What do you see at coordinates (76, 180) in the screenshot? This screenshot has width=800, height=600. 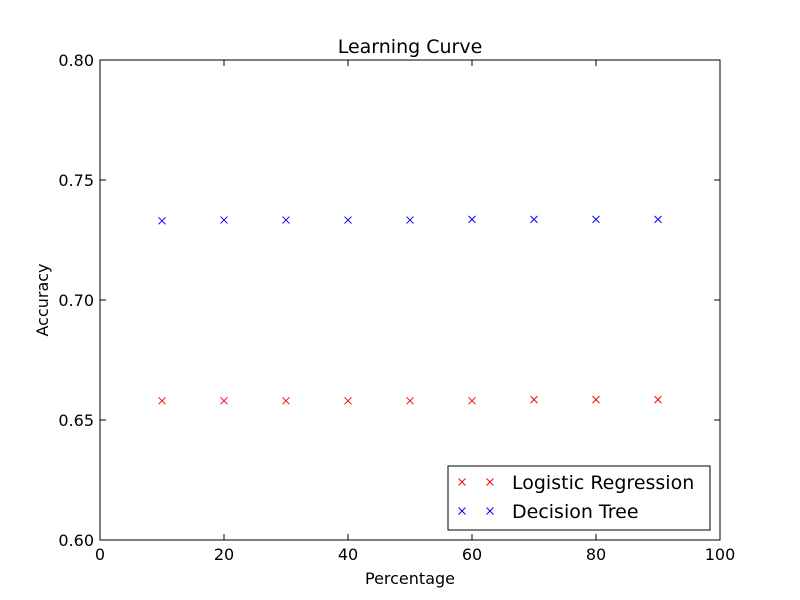 I see `y-tick-label: 0.75` at bounding box center [76, 180].